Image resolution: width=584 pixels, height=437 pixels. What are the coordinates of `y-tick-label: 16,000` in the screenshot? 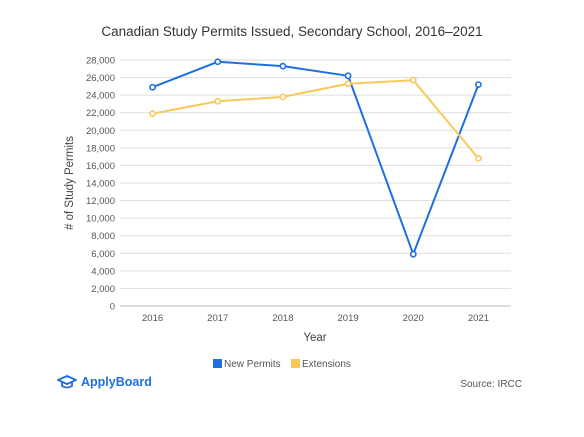 It's located at (100, 166).